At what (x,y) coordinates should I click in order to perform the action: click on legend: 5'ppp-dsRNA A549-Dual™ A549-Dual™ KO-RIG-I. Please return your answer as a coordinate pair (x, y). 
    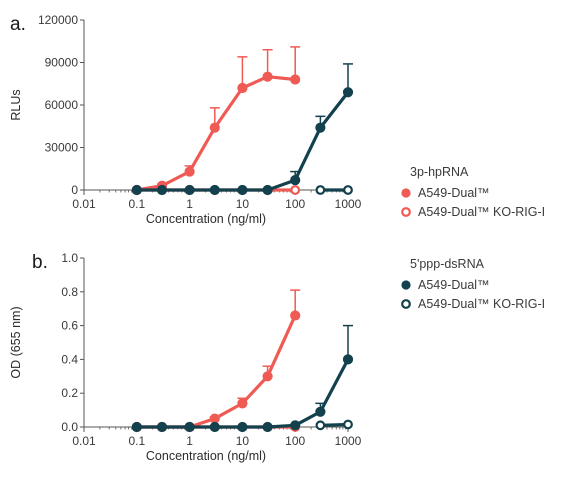
    Looking at the image, I should click on (473, 284).